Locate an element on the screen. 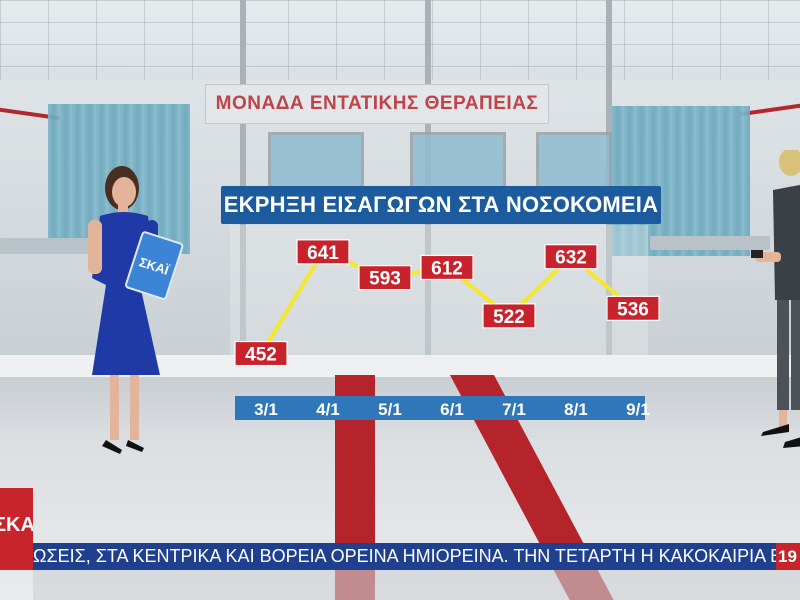 The height and width of the screenshot is (600, 800). channel-logo-text: ΣΚΑΪ is located at coordinates (16, 525).